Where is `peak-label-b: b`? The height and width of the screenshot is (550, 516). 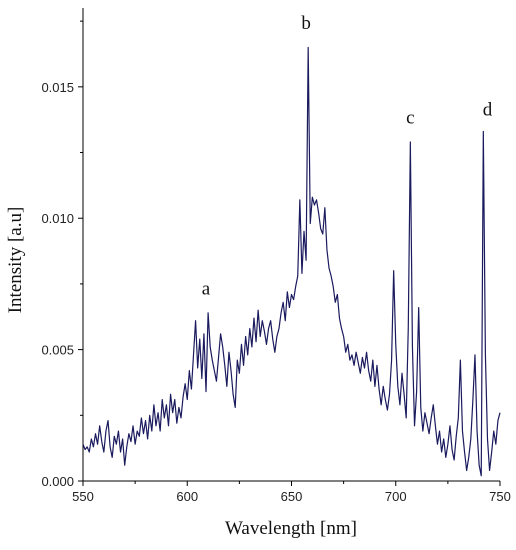
peak-label-b: b is located at coordinates (306, 23).